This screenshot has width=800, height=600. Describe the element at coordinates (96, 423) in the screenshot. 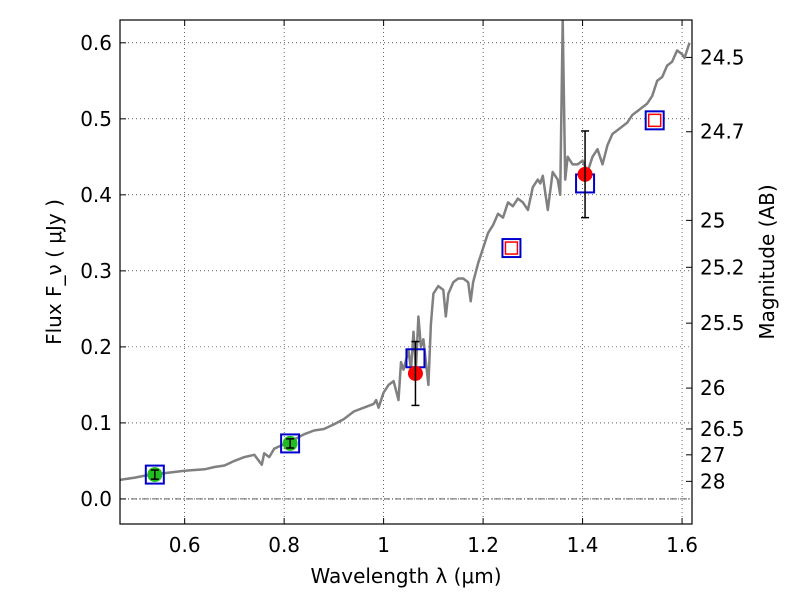

I see `y-tick-label: 0.1` at that location.